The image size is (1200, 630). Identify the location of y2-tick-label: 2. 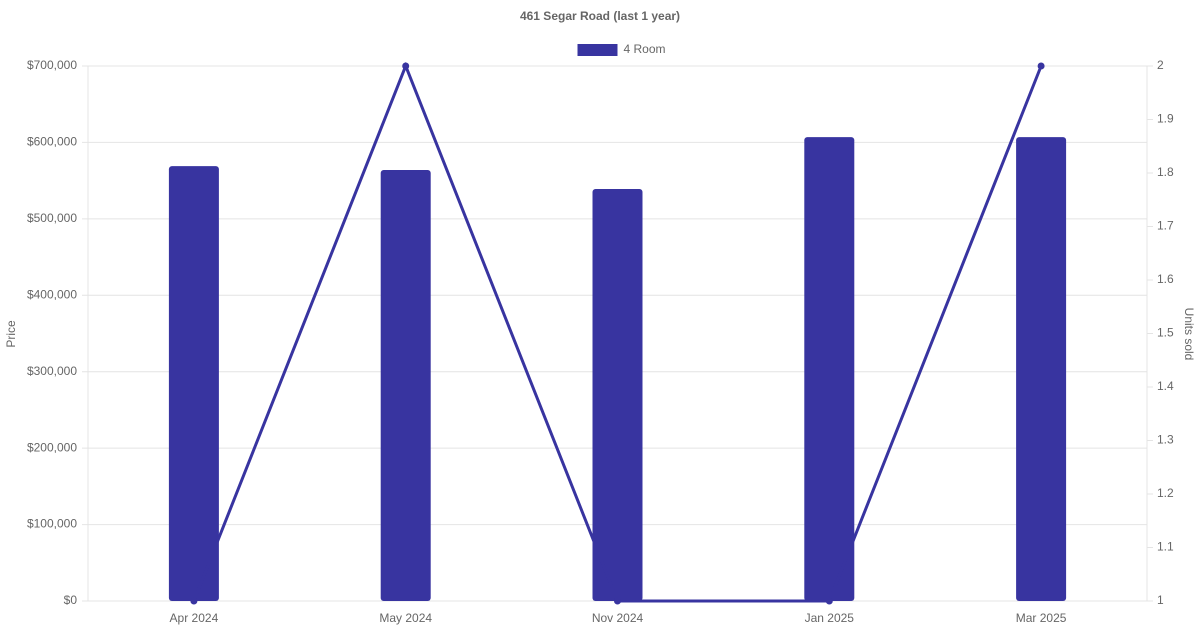
(1160, 65).